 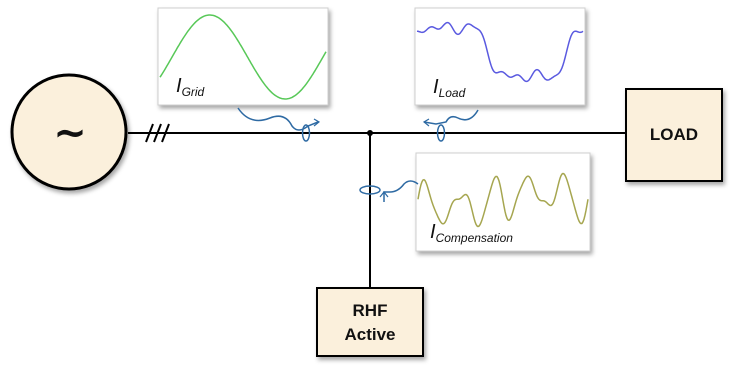 What do you see at coordinates (389, 191) in the screenshot?
I see `compensation-current-sensor` at bounding box center [389, 191].